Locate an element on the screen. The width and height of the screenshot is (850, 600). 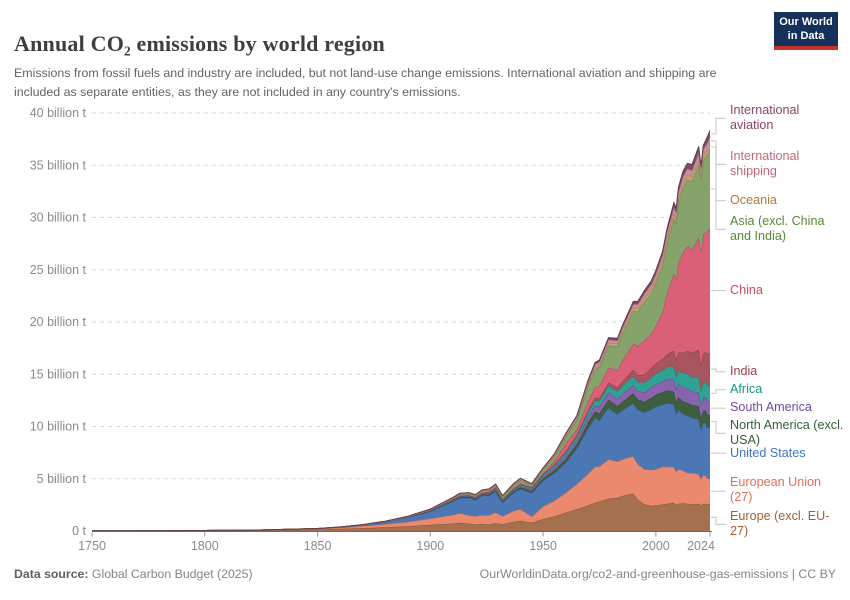
area-europe-excl-eu27 is located at coordinates (401, 512).